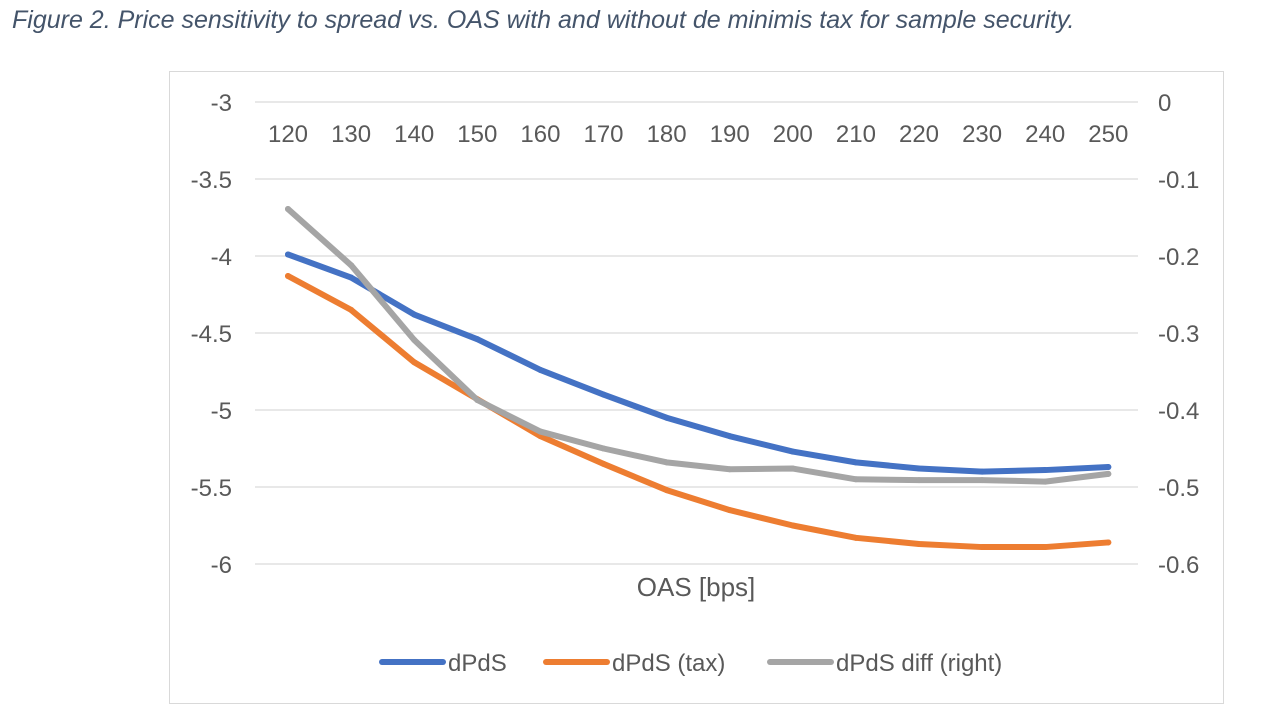 The width and height of the screenshot is (1283, 727). I want to click on x-tick-label: 120, so click(288, 134).